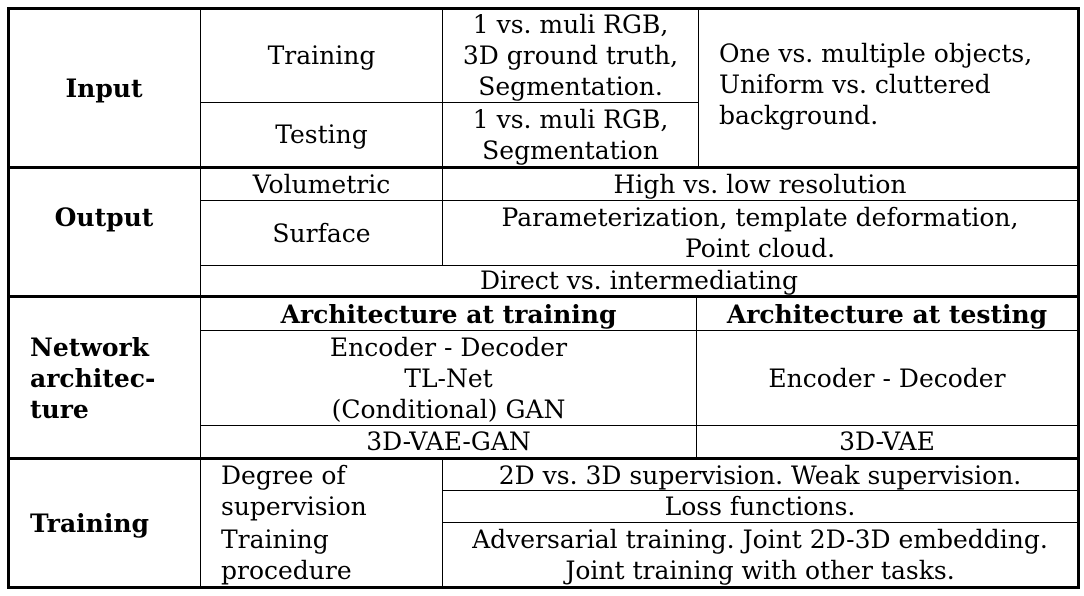 Image resolution: width=1084 pixels, height=596 pixels. What do you see at coordinates (448, 314) in the screenshot?
I see `network-training-header: Architecture at training` at bounding box center [448, 314].